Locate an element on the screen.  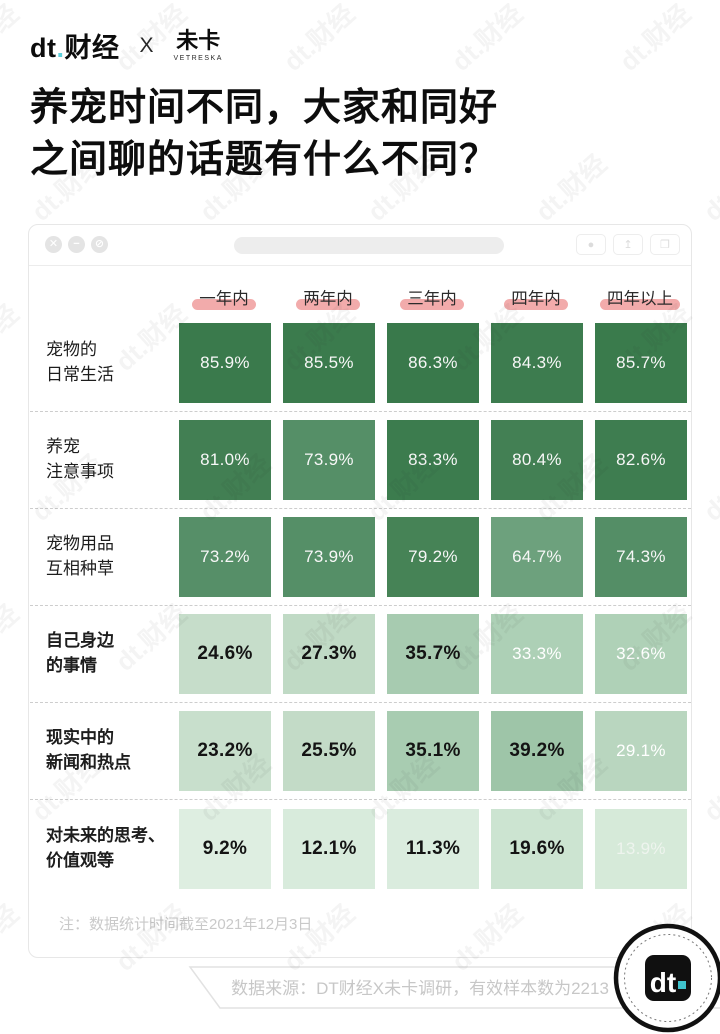
copy-icon: ❐ is located at coordinates (665, 245).